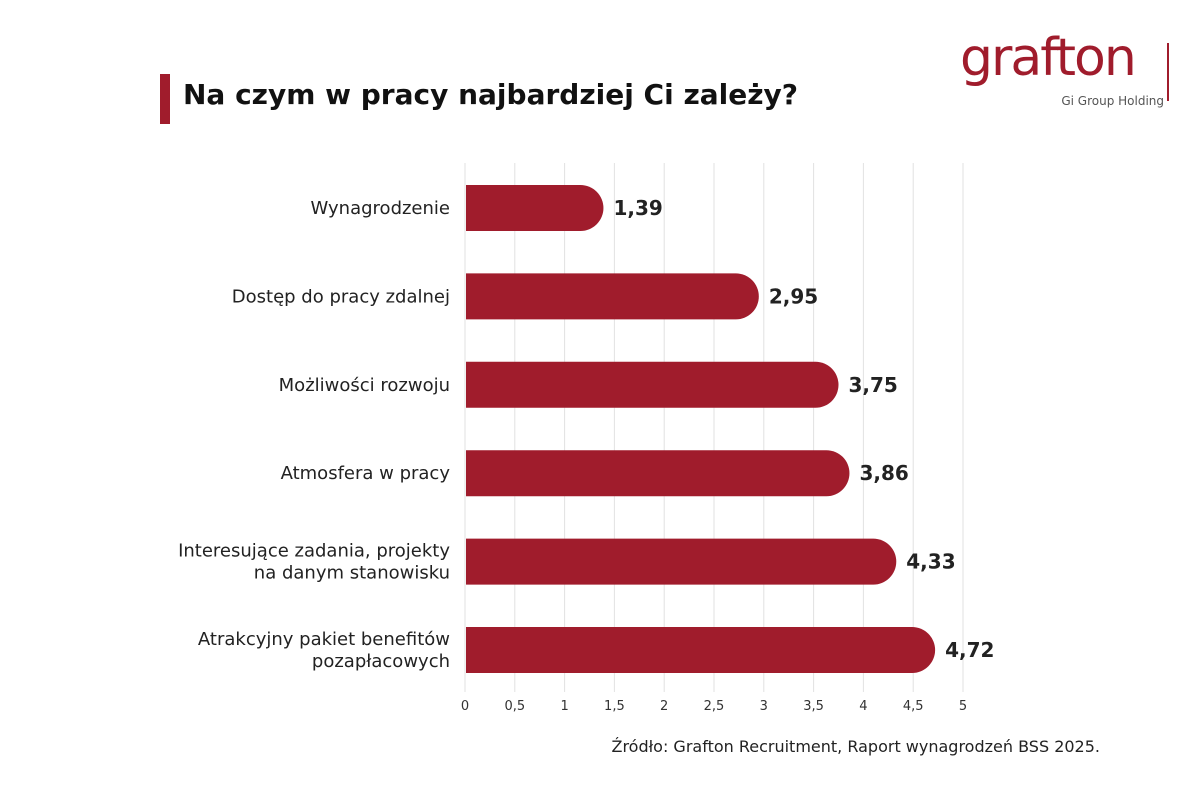 The width and height of the screenshot is (1200, 800). Describe the element at coordinates (963, 706) in the screenshot. I see `x-tick-label: 5` at that location.